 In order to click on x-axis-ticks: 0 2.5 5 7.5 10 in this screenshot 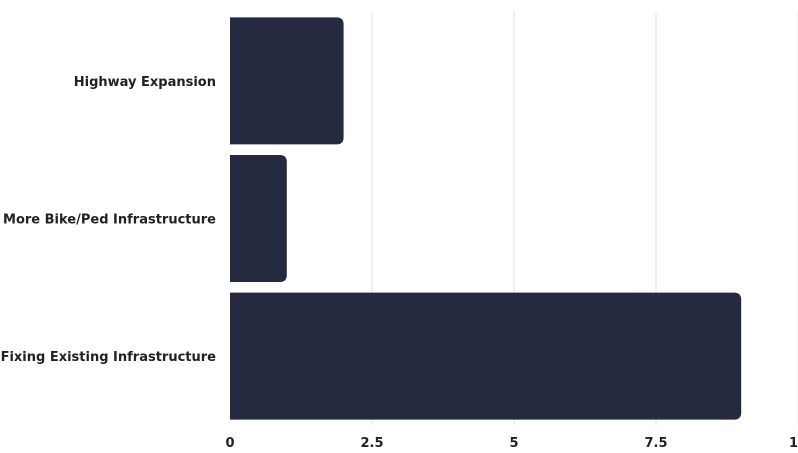, I will do `click(511, 443)`.